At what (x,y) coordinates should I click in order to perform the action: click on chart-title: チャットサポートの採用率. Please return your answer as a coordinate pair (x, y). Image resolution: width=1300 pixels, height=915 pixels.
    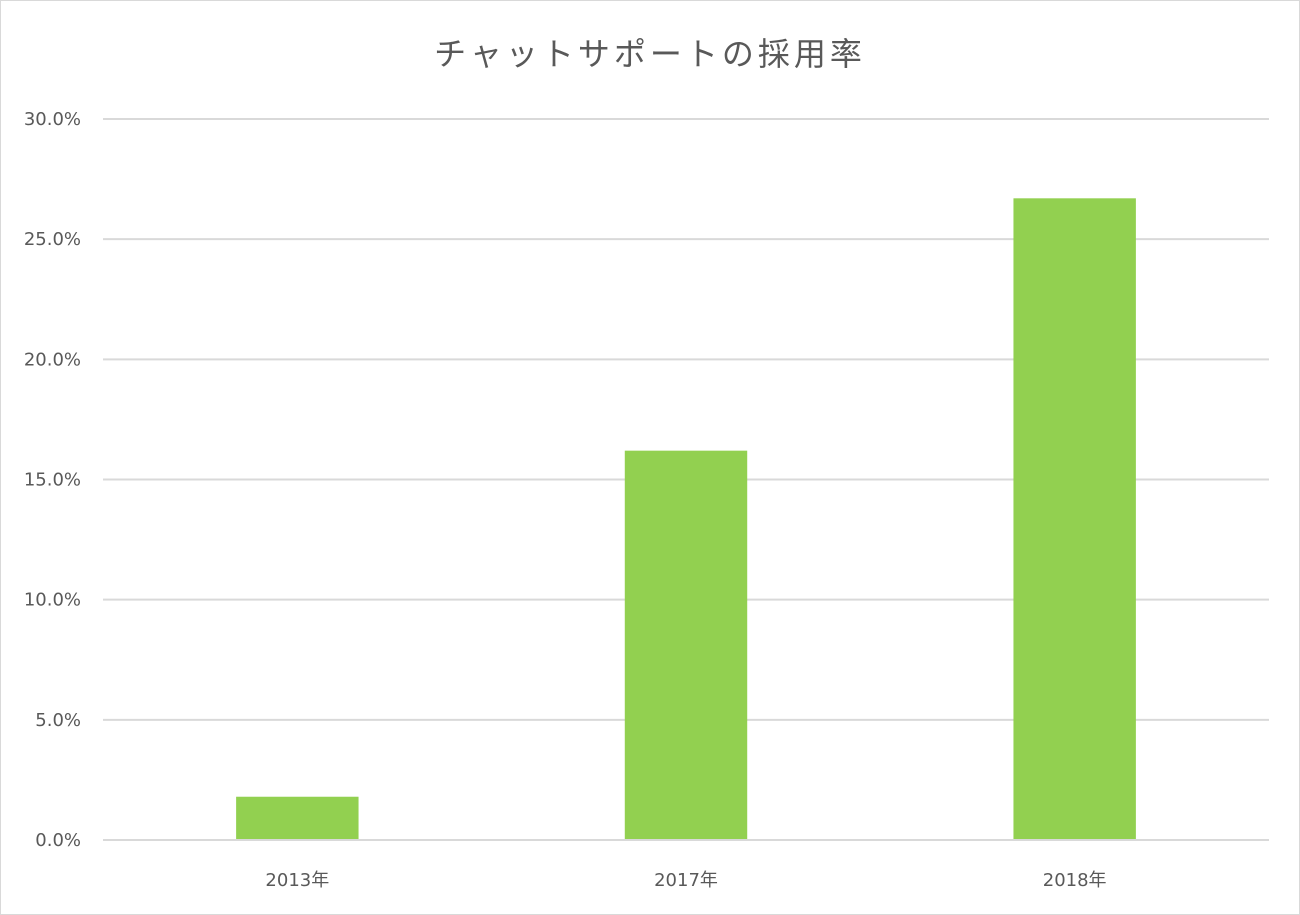
    Looking at the image, I should click on (650, 54).